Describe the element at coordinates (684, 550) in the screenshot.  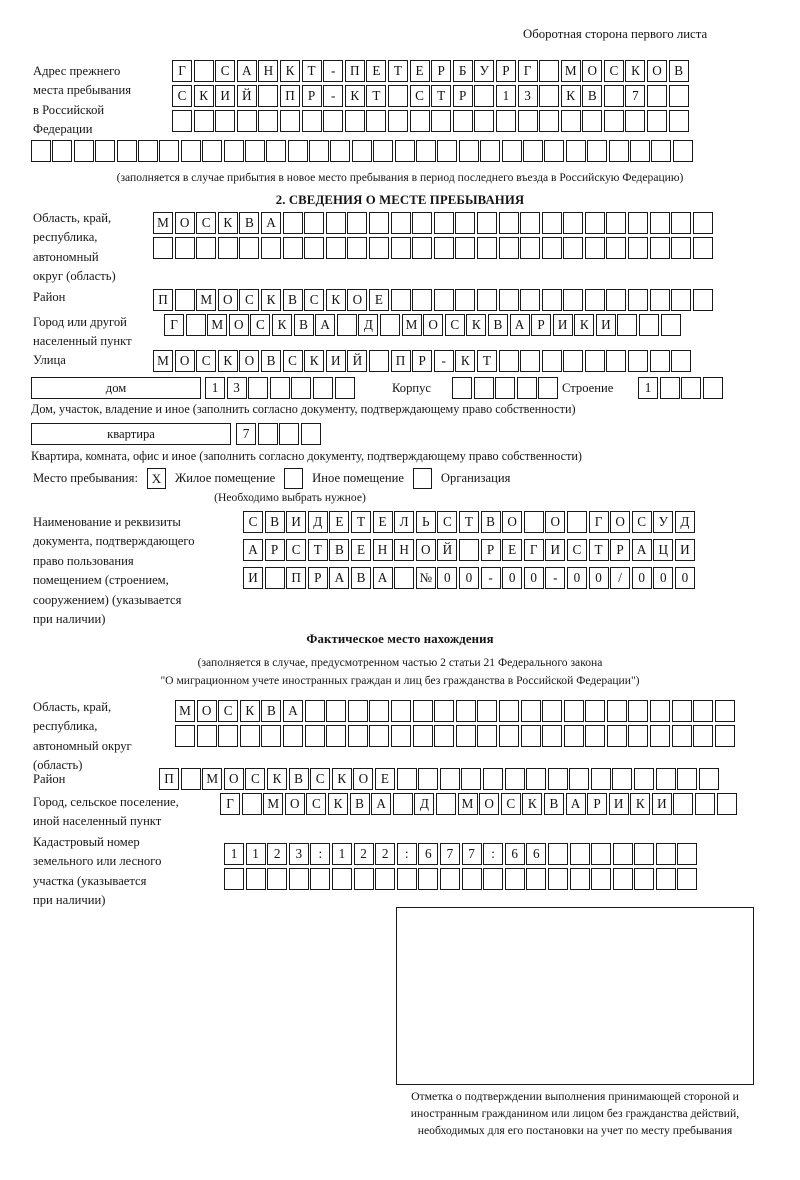
I see `form-cell: И` at that location.